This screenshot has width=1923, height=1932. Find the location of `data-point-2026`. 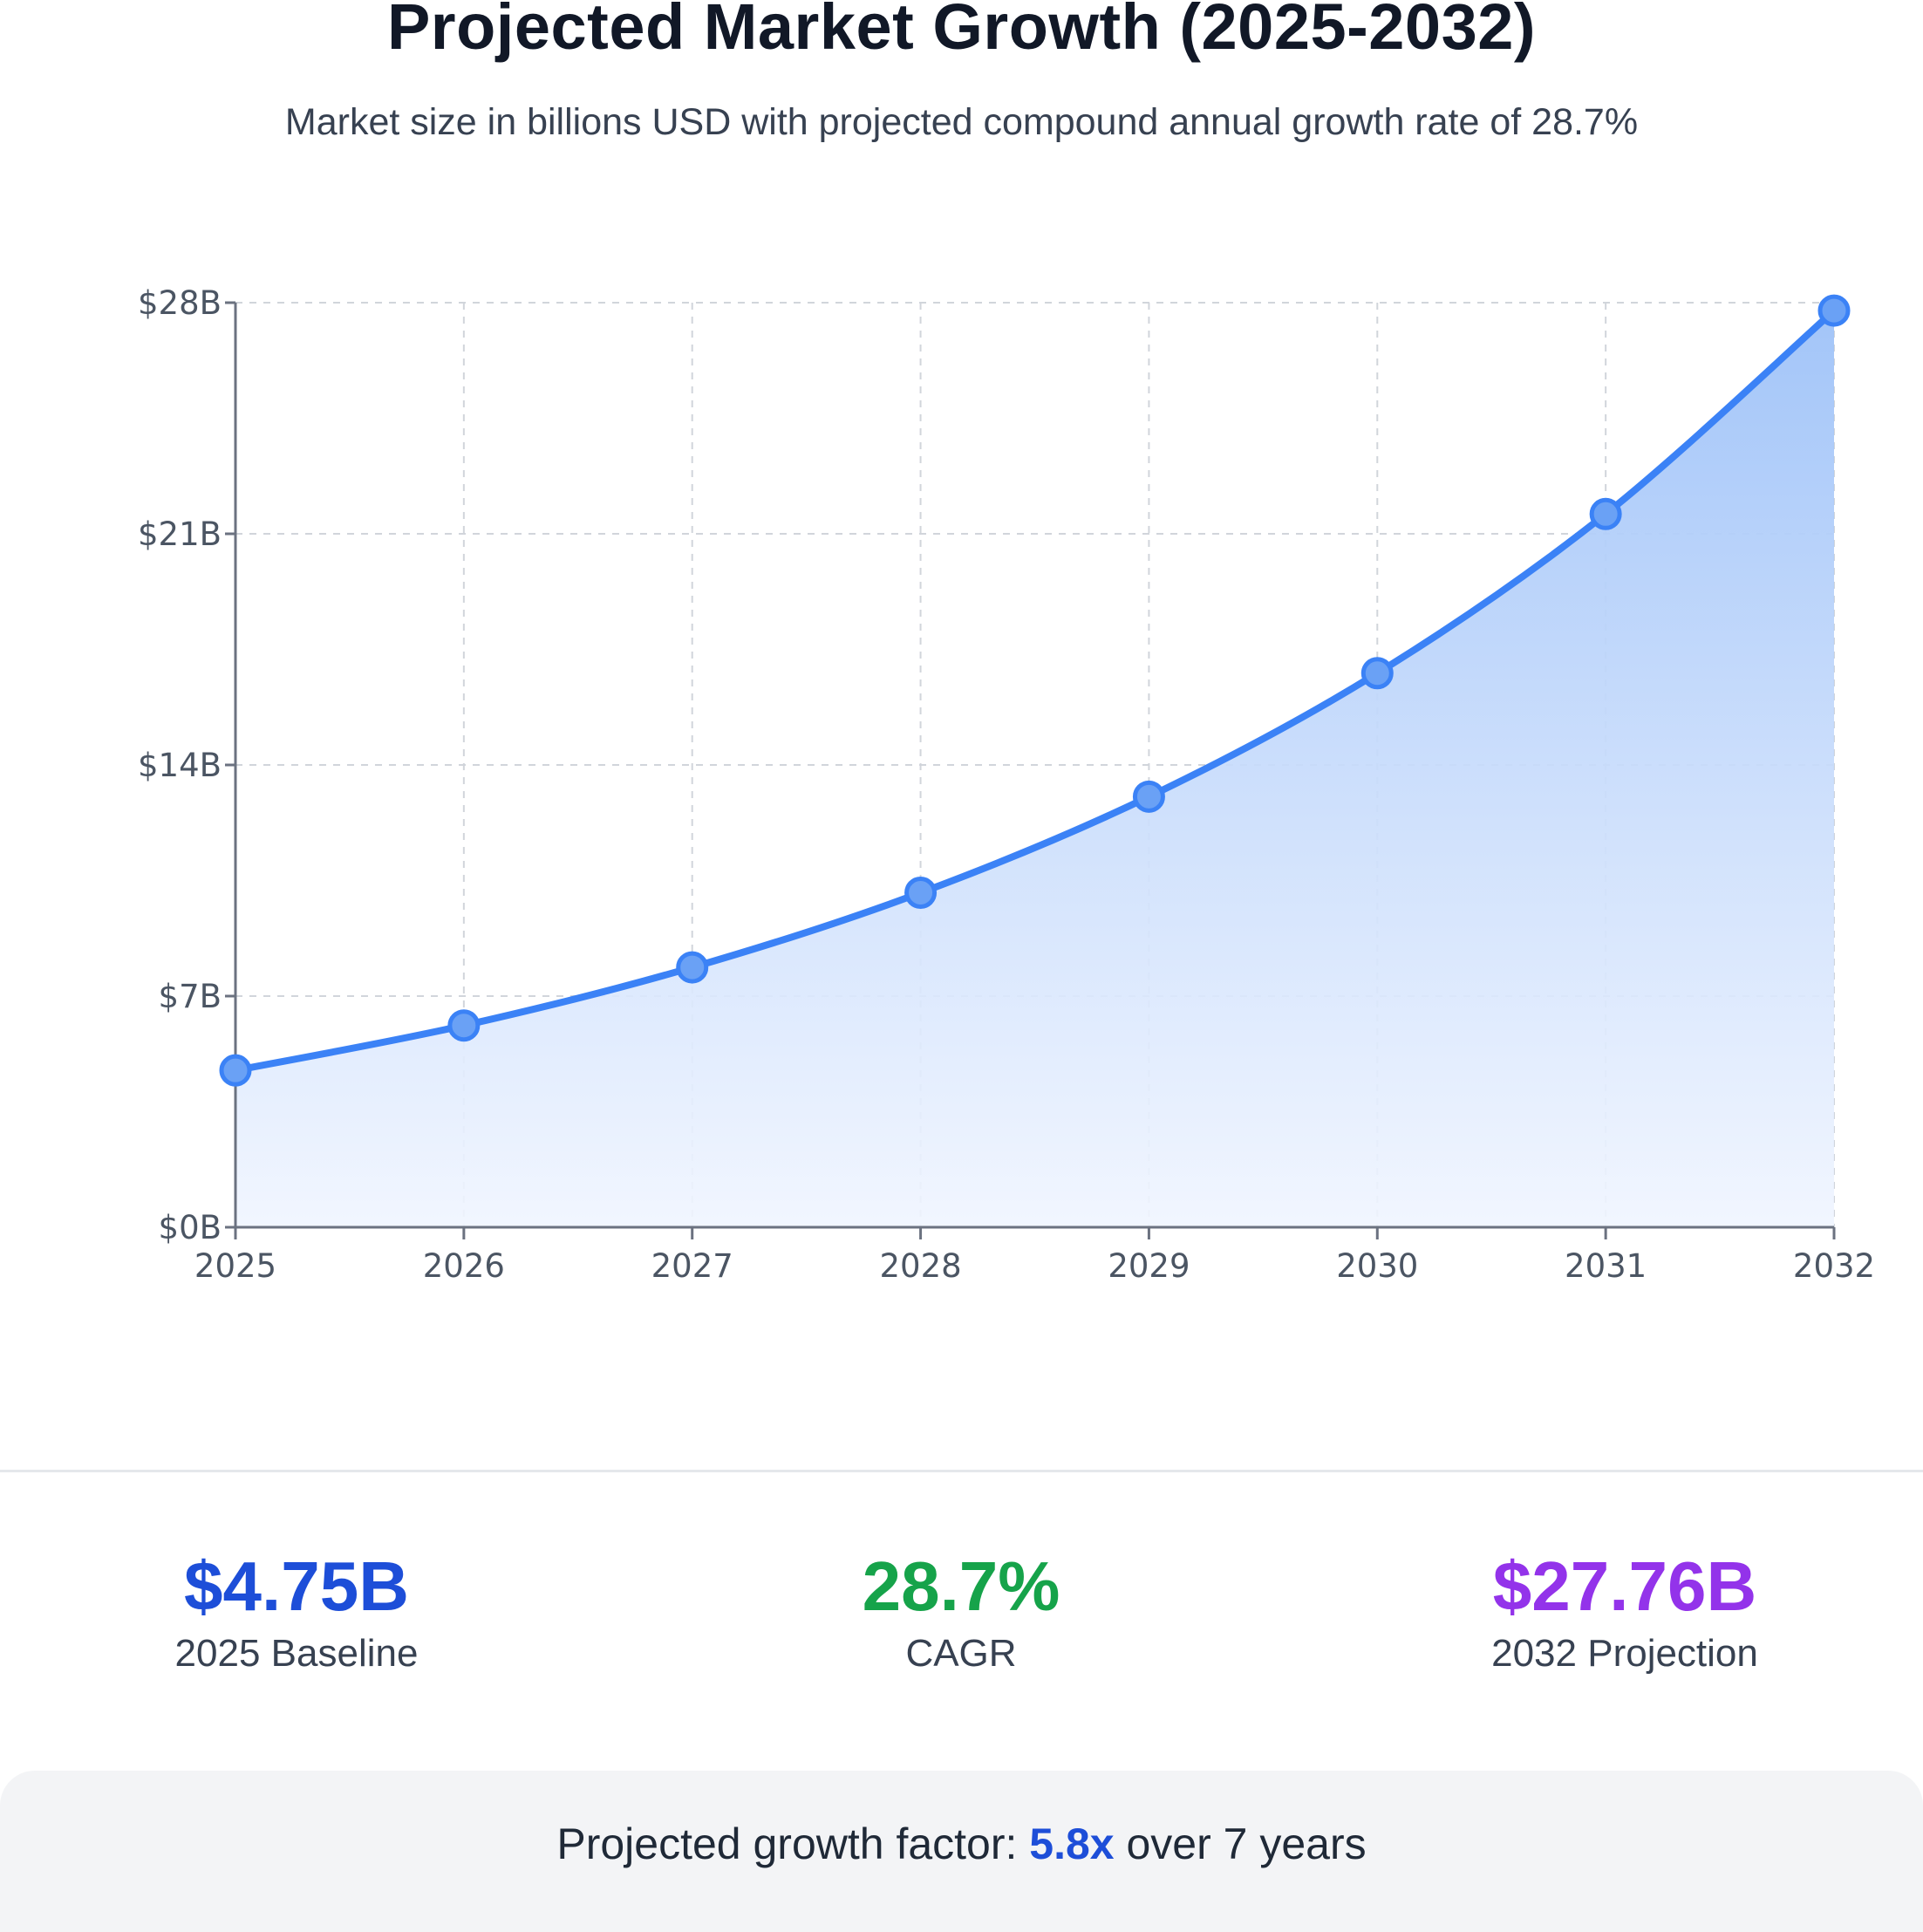

data-point-2026 is located at coordinates (464, 1025).